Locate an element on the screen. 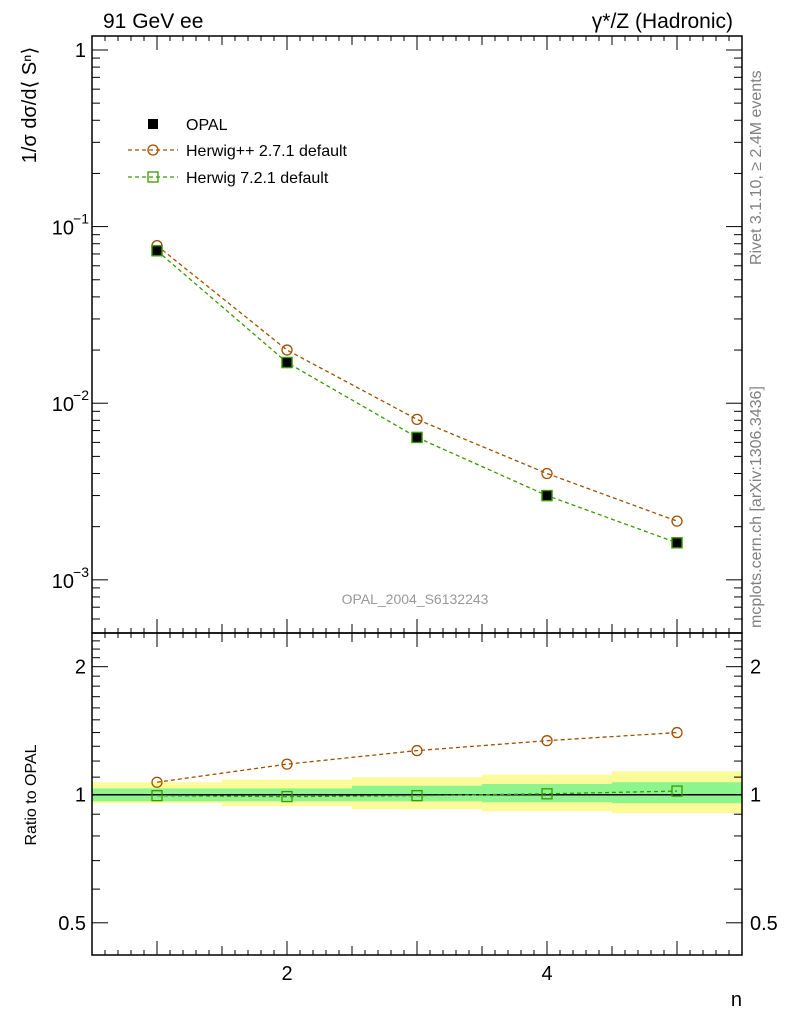 This screenshot has height=1024, width=786. data-legend-label: OPAL is located at coordinates (207, 125).